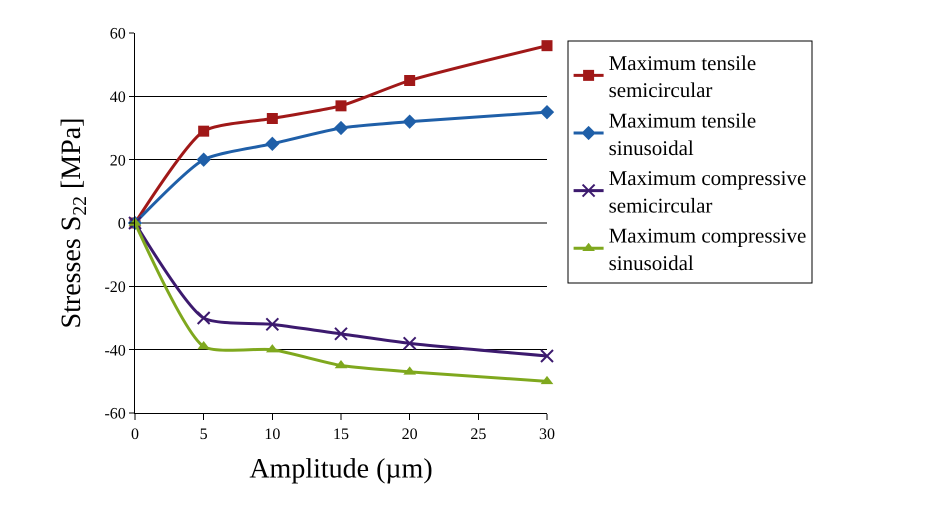 Image resolution: width=926 pixels, height=532 pixels. What do you see at coordinates (135, 435) in the screenshot?
I see `x-tick-label: 0` at bounding box center [135, 435].